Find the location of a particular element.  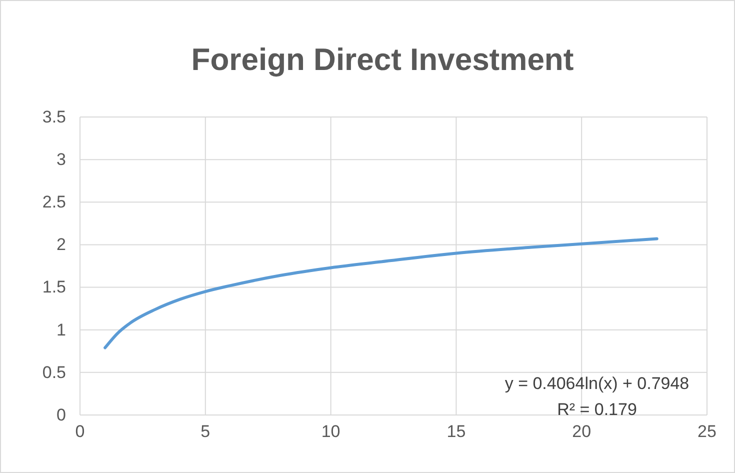

y-tick-label: 2.5 is located at coordinates (54, 202).